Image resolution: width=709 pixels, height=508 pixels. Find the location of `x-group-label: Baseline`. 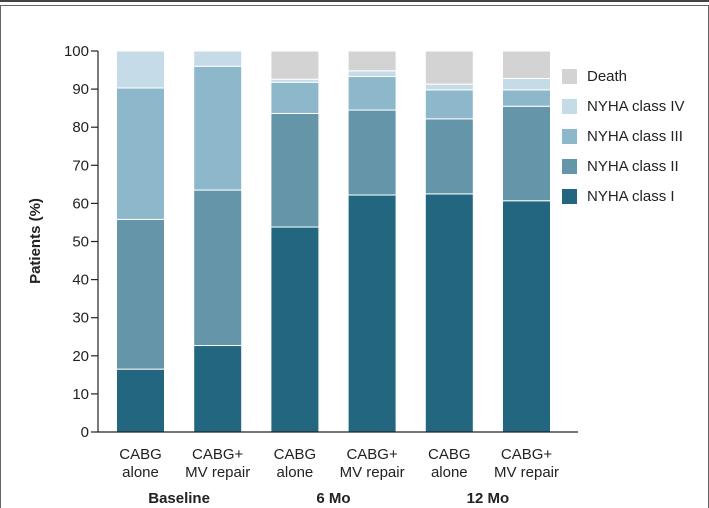

x-group-label: Baseline is located at coordinates (179, 498).